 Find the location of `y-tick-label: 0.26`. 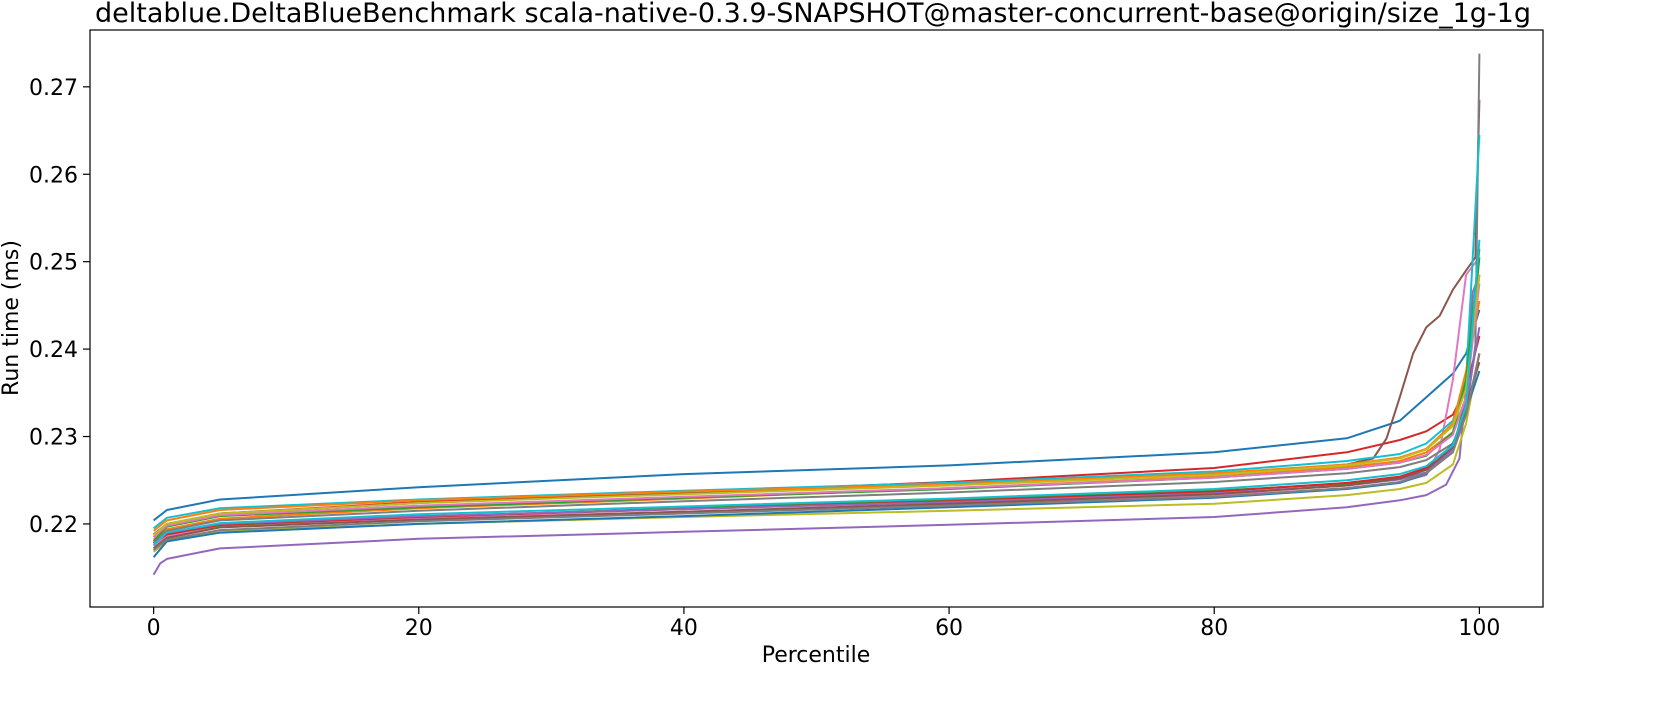

y-tick-label: 0.26 is located at coordinates (53, 175).